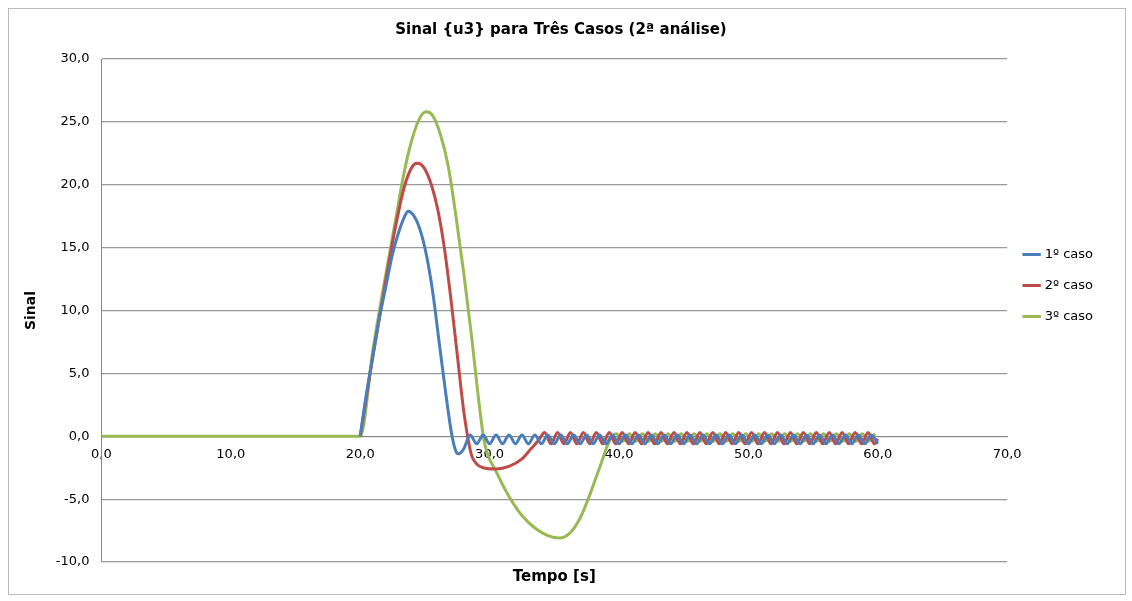  I want to click on legend-label: 1º caso, so click(1069, 253).